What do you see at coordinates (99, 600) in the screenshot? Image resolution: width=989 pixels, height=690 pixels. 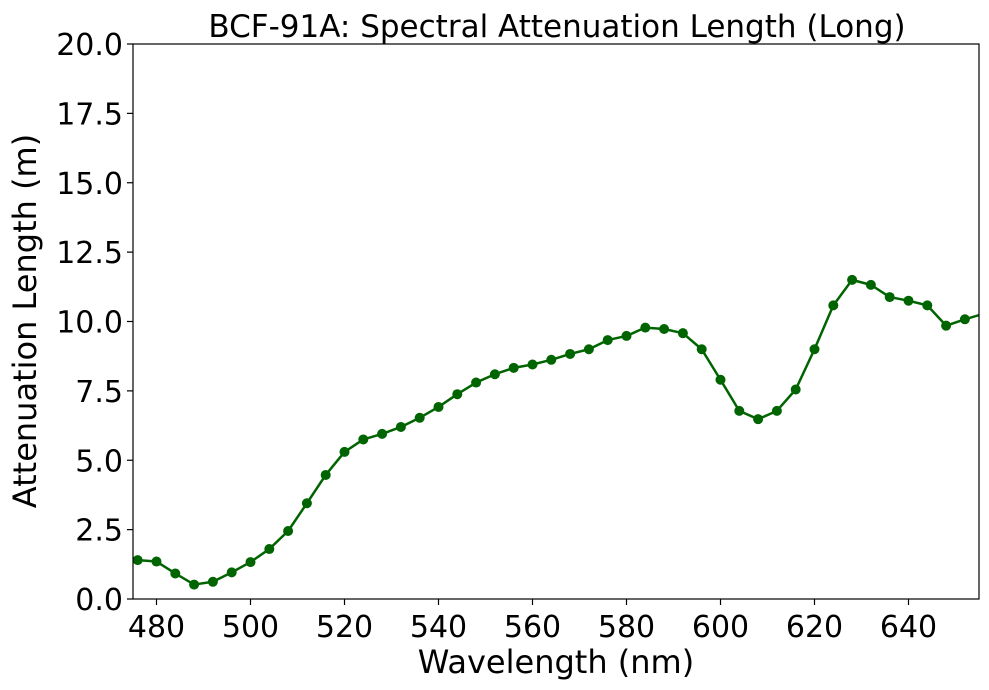 I see `y-tick-label: 0.0` at bounding box center [99, 600].